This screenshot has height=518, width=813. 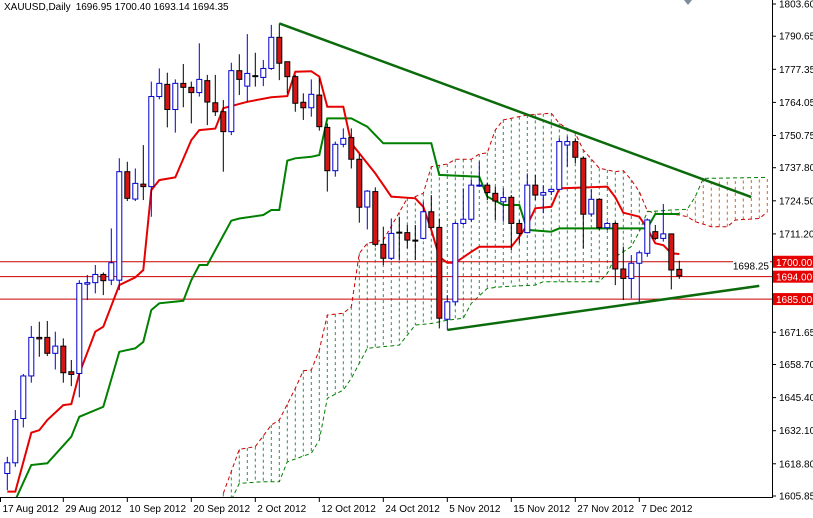 What do you see at coordinates (796, 201) in the screenshot?
I see `price-tick-label: 1724.50` at bounding box center [796, 201].